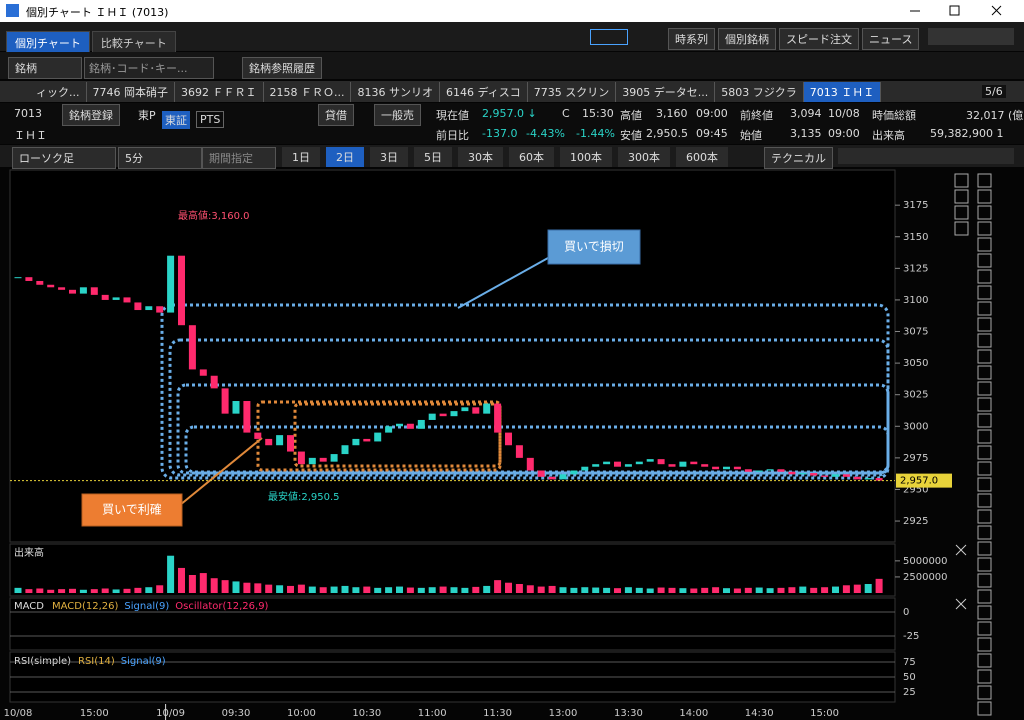  Describe the element at coordinates (48, 43) in the screenshot. I see `tab: 個別チャート` at that location.